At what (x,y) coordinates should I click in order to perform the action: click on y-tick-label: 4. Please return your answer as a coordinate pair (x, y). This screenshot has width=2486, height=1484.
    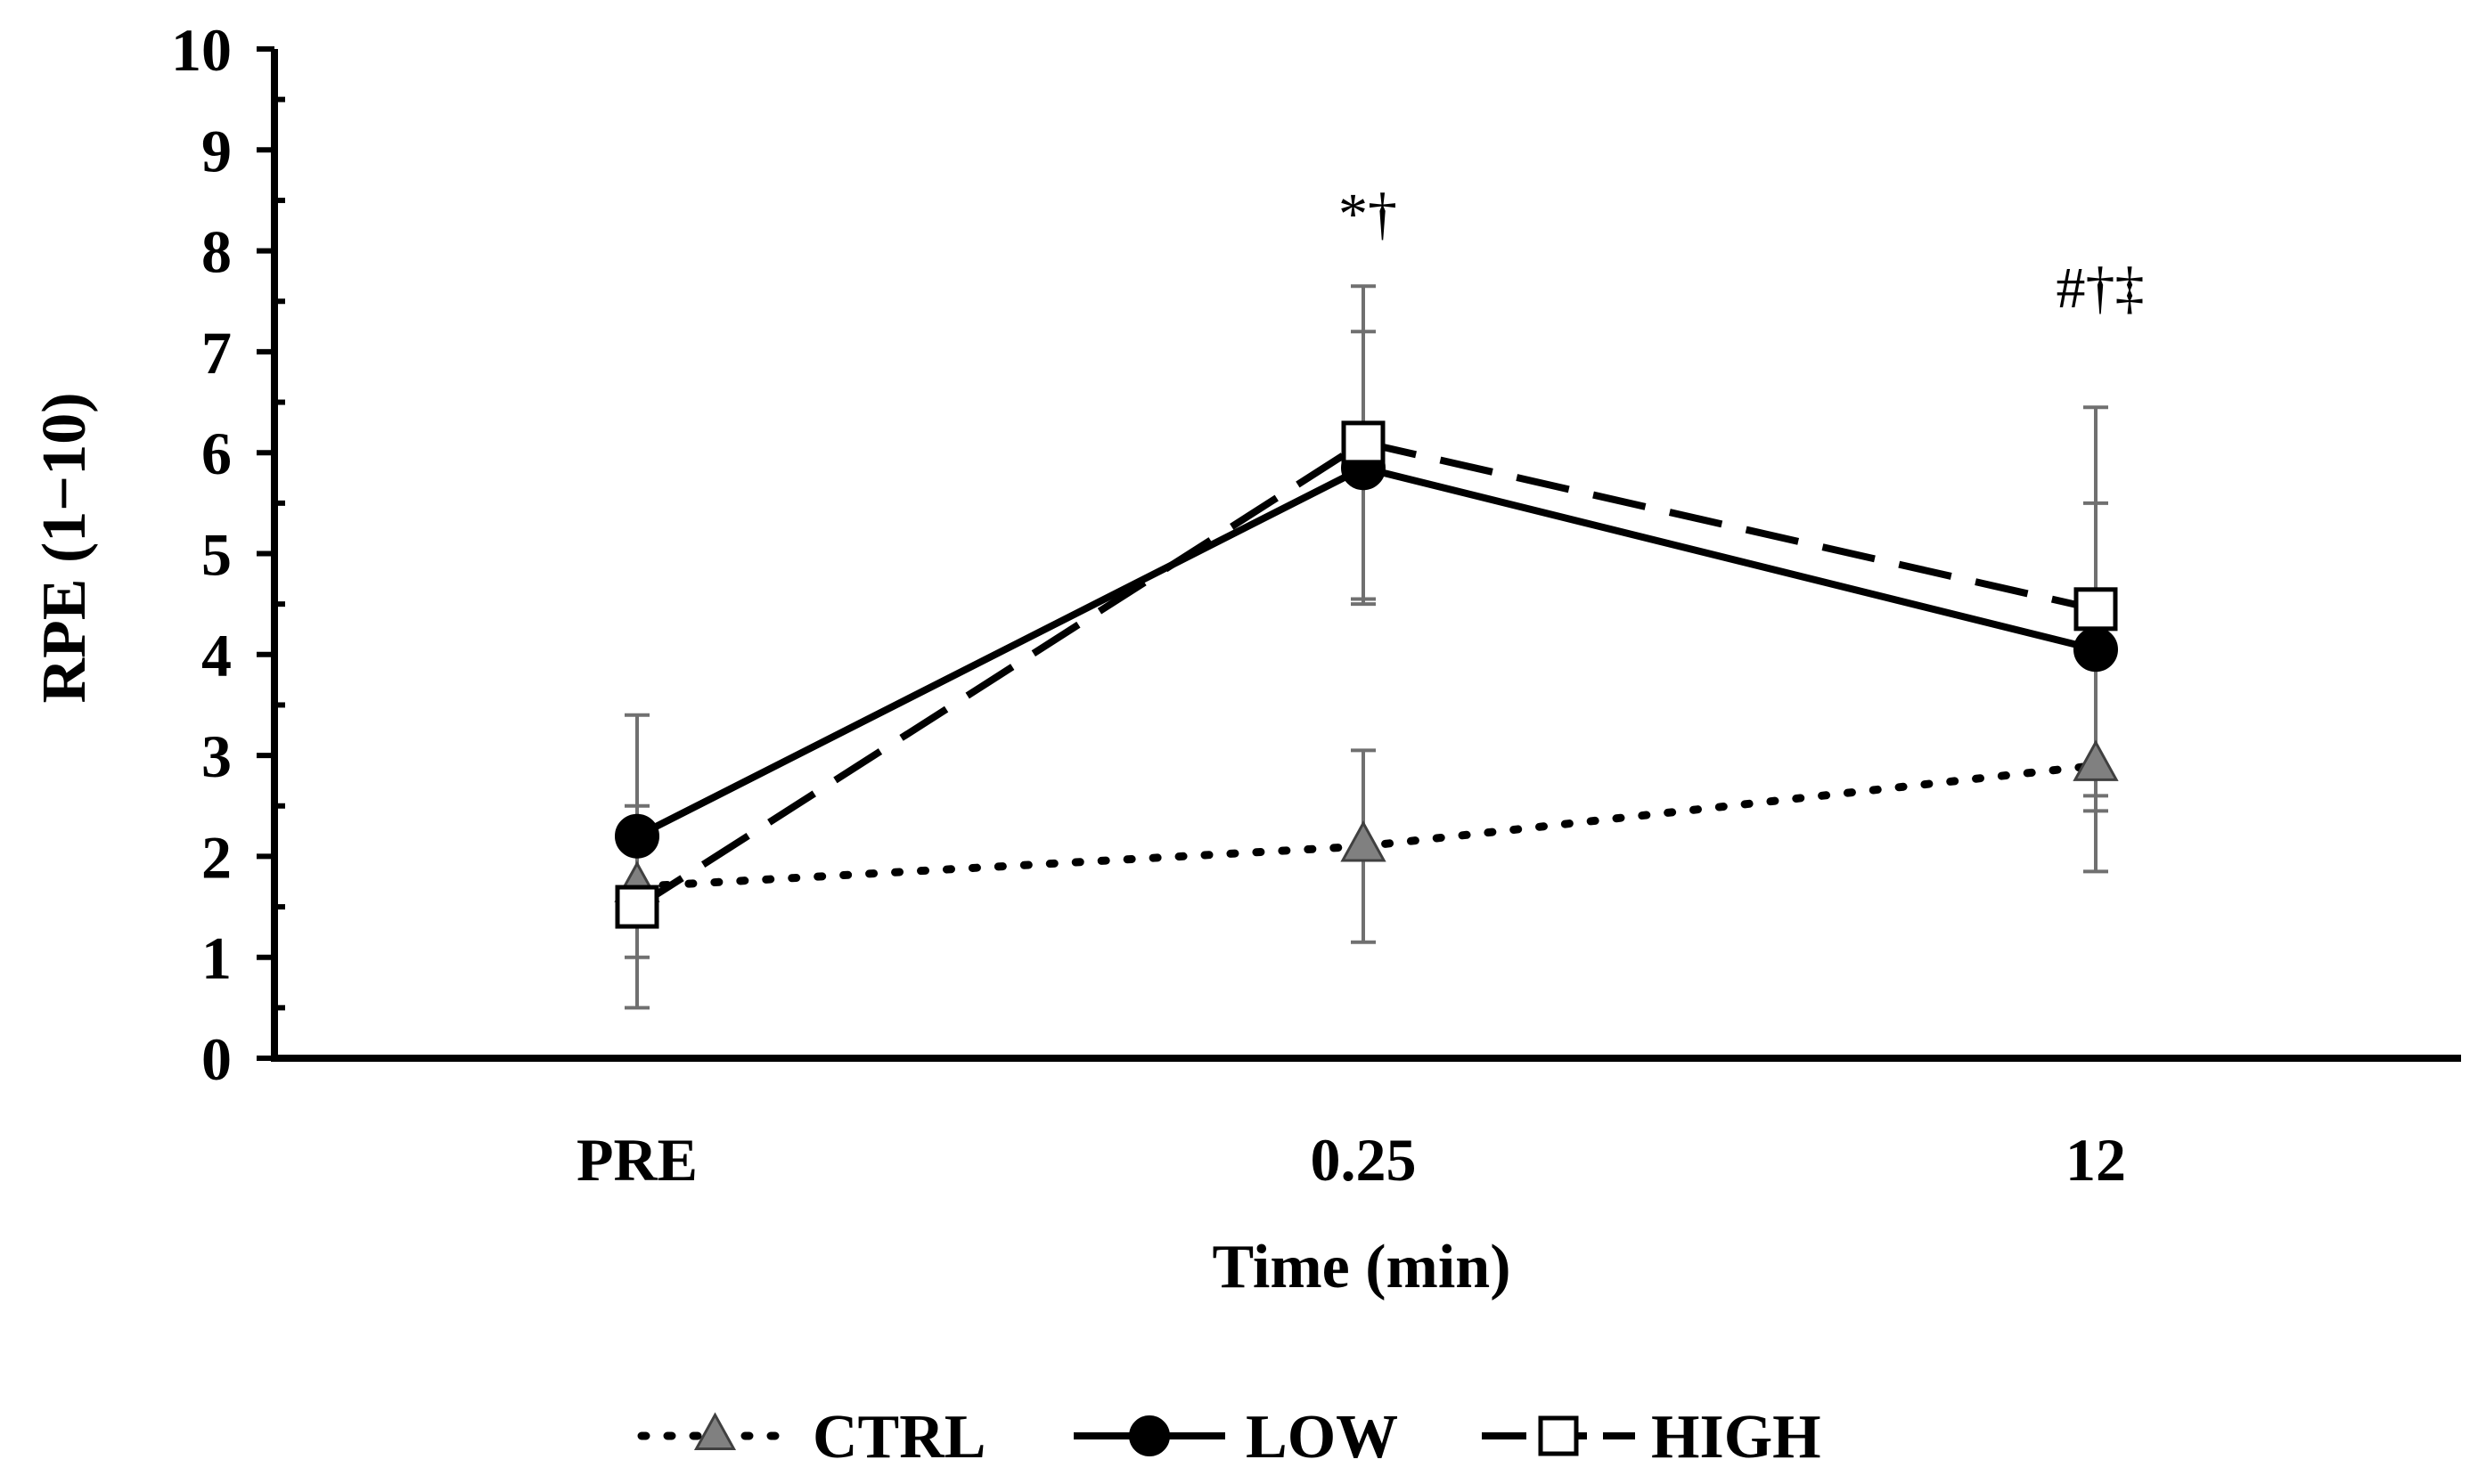
    Looking at the image, I should click on (216, 656).